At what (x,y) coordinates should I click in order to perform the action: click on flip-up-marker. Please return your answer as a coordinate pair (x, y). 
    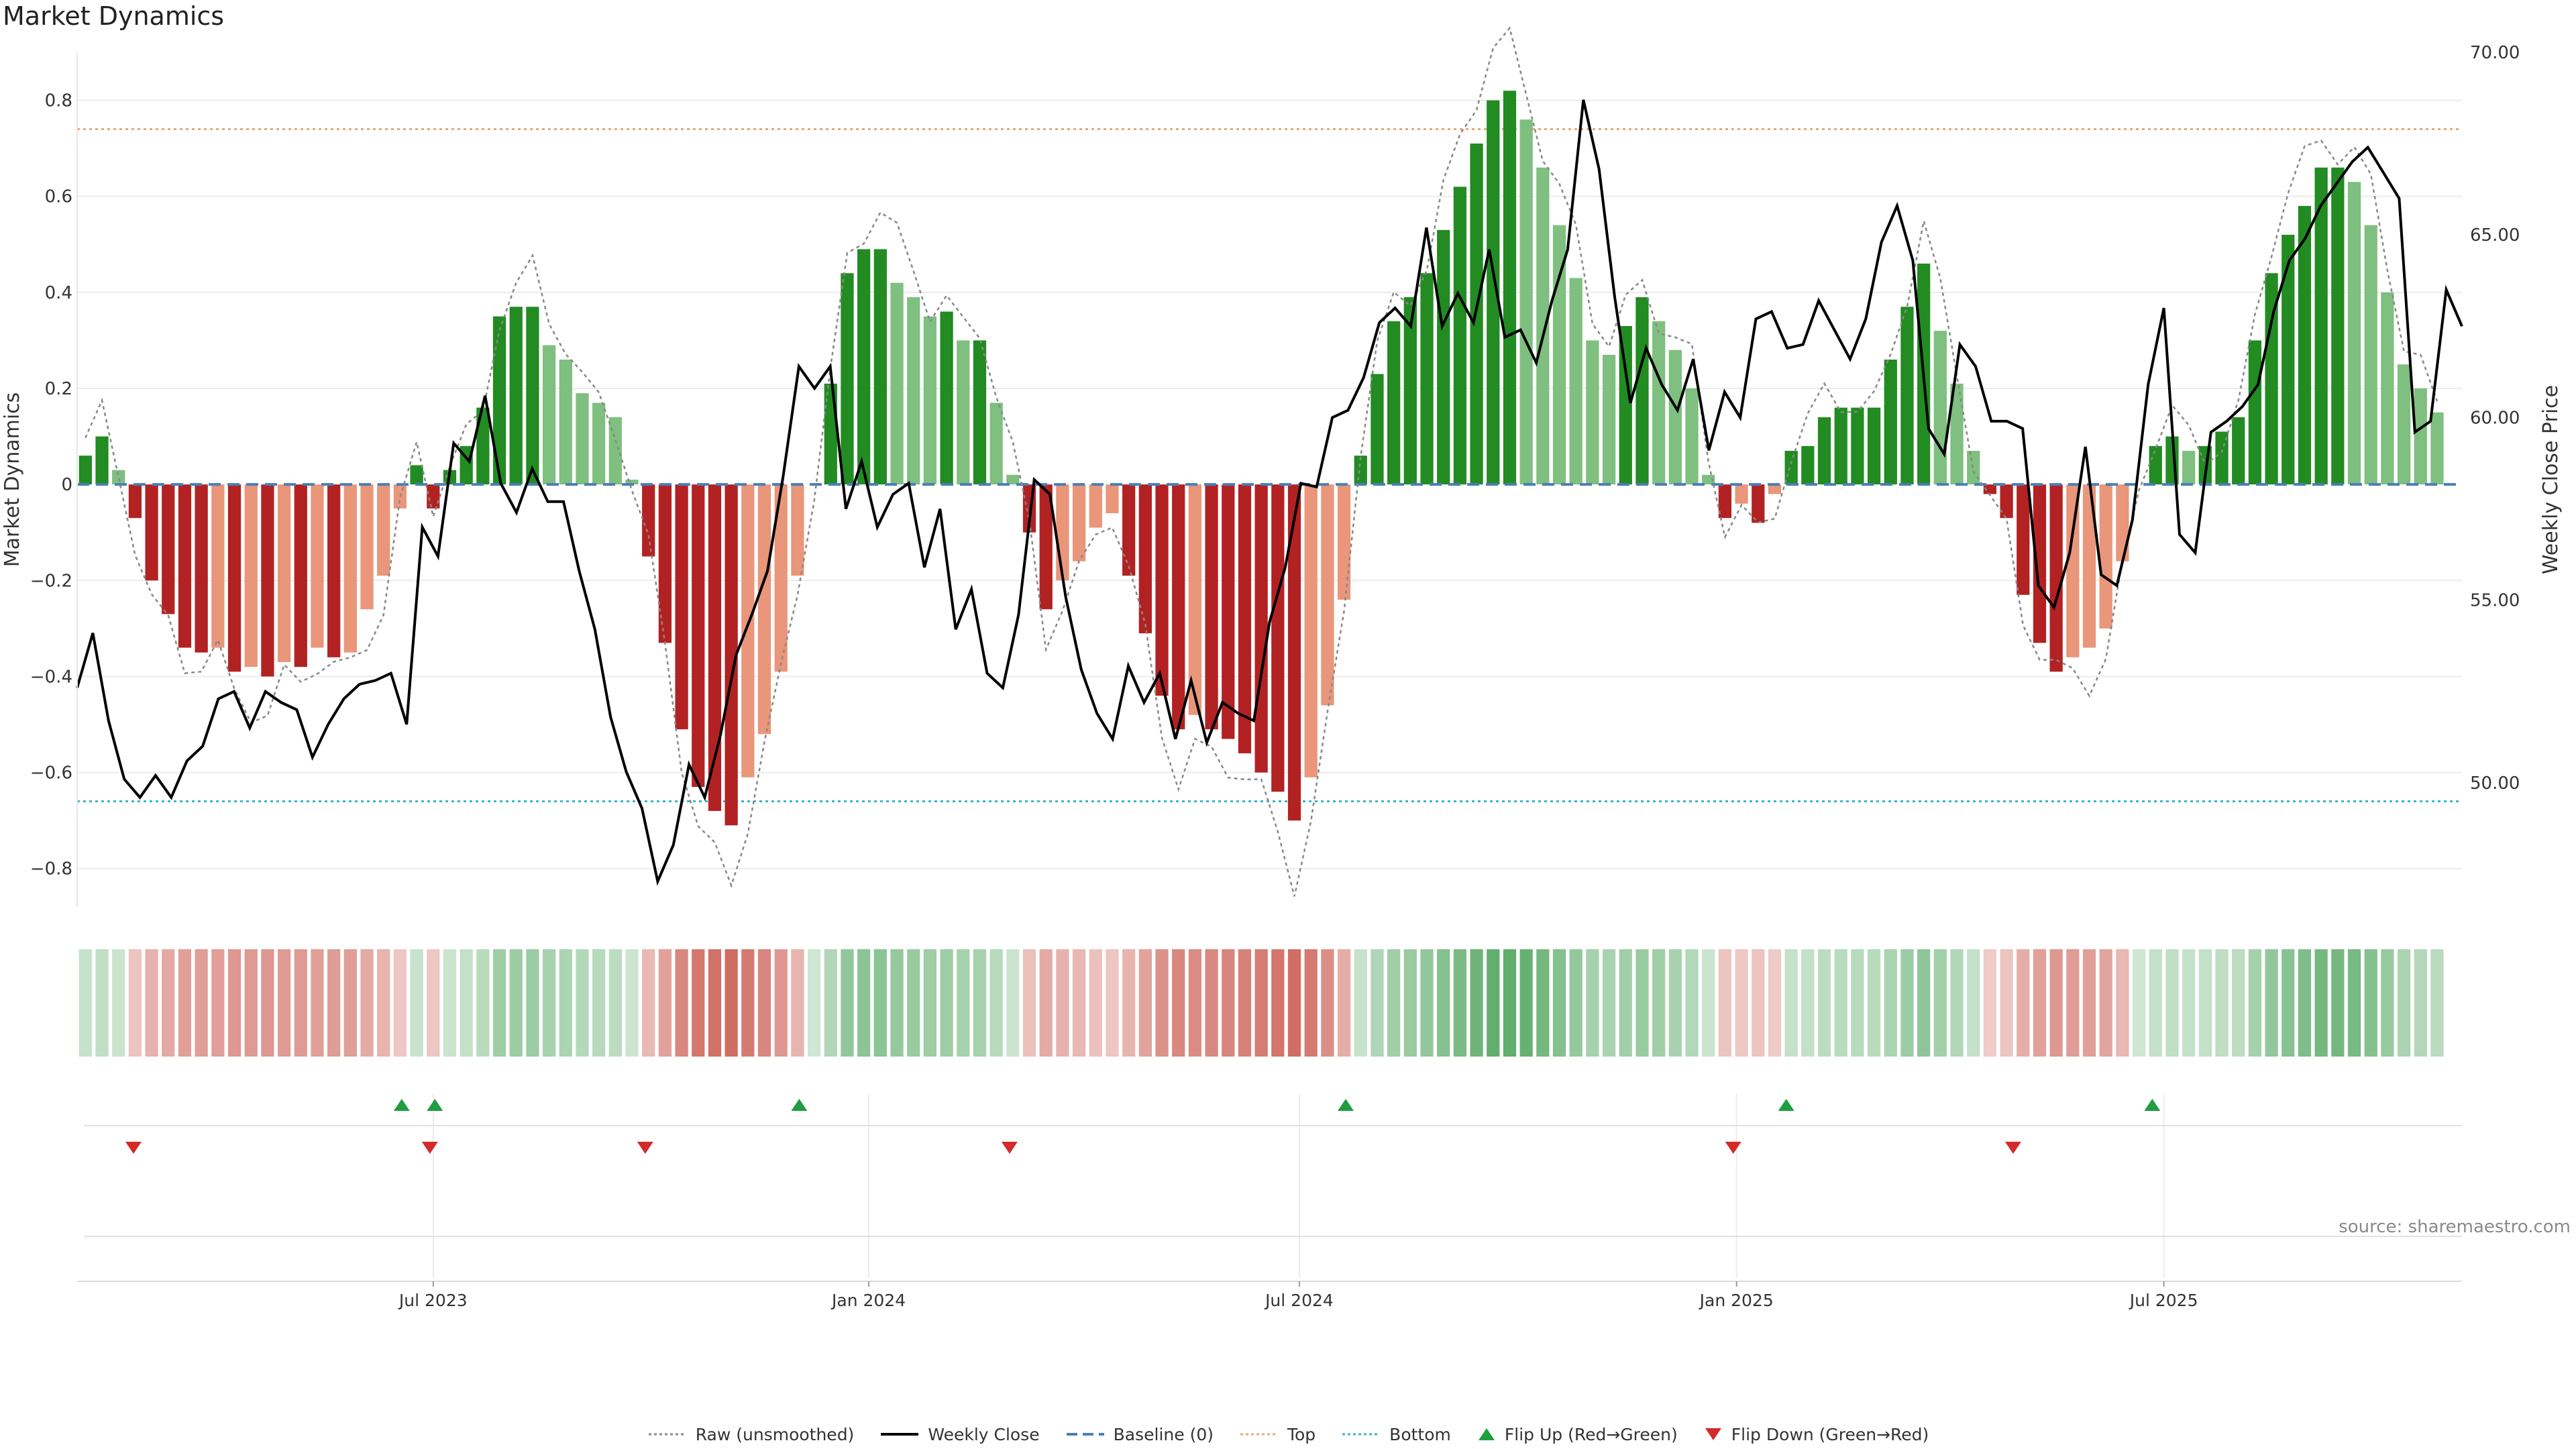
    Looking at the image, I should click on (2152, 1105).